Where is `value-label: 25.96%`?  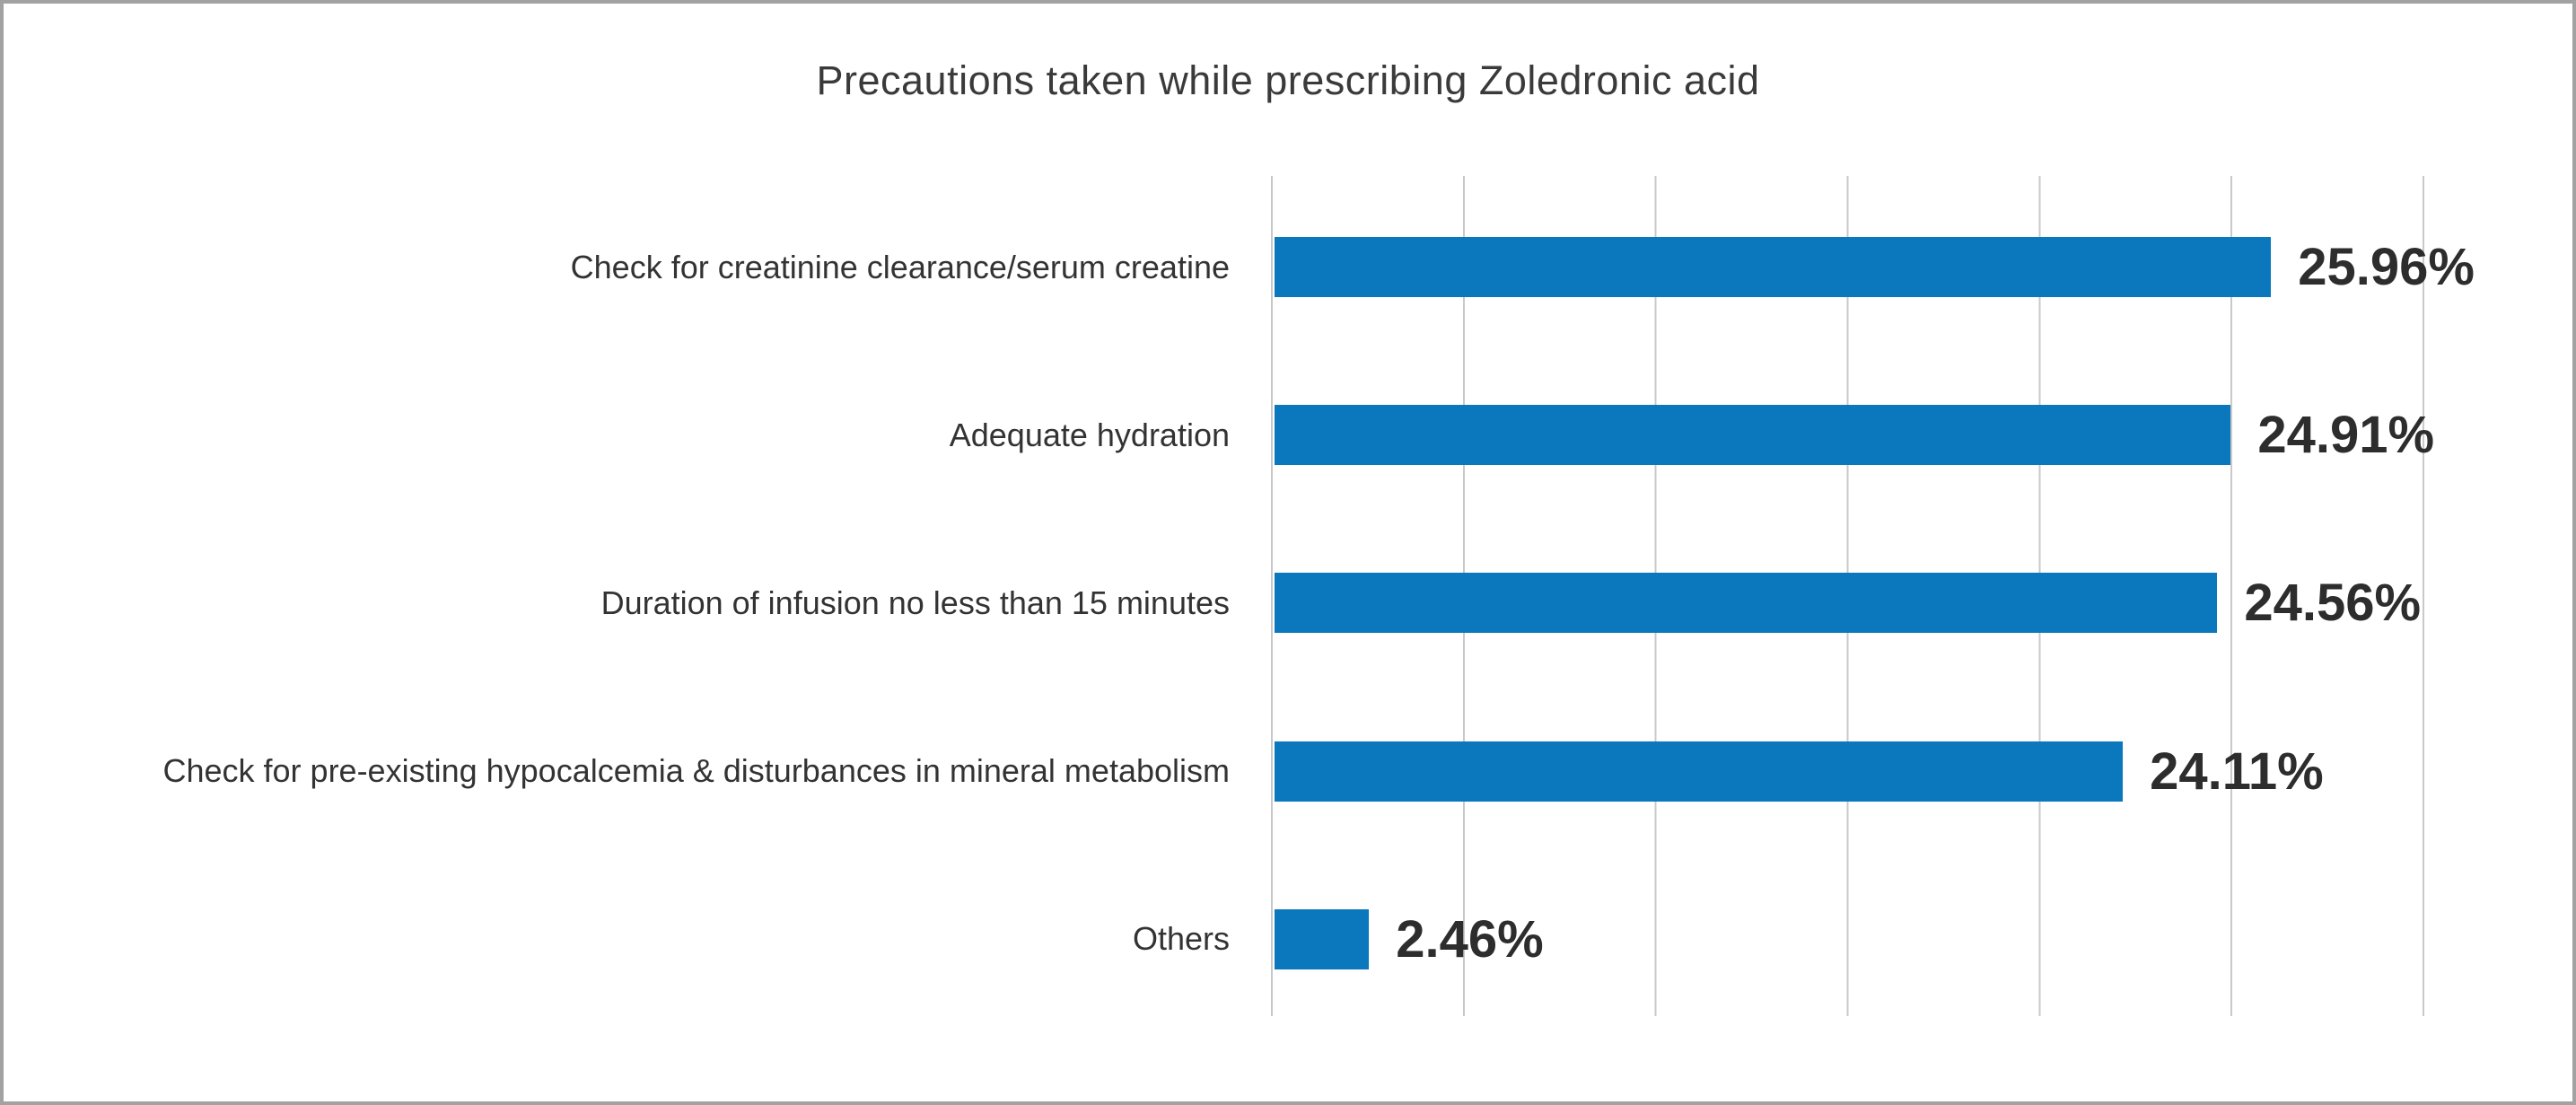 value-label: 25.96% is located at coordinates (2386, 268).